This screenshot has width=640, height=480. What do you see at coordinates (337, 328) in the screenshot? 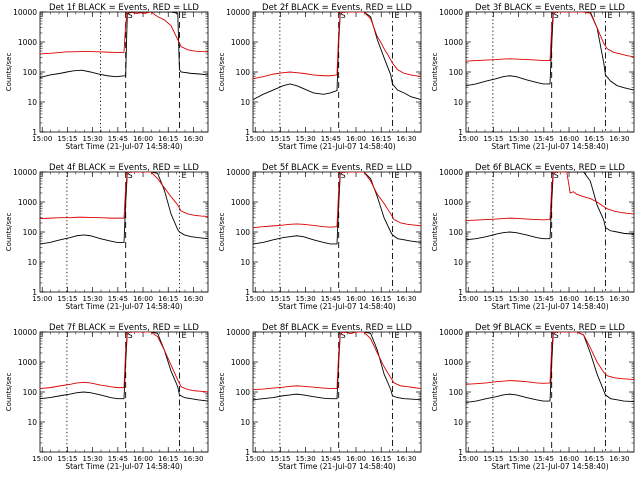
I see `chart-title: Det 8f BLACK = Events, RED = LLD` at bounding box center [337, 328].